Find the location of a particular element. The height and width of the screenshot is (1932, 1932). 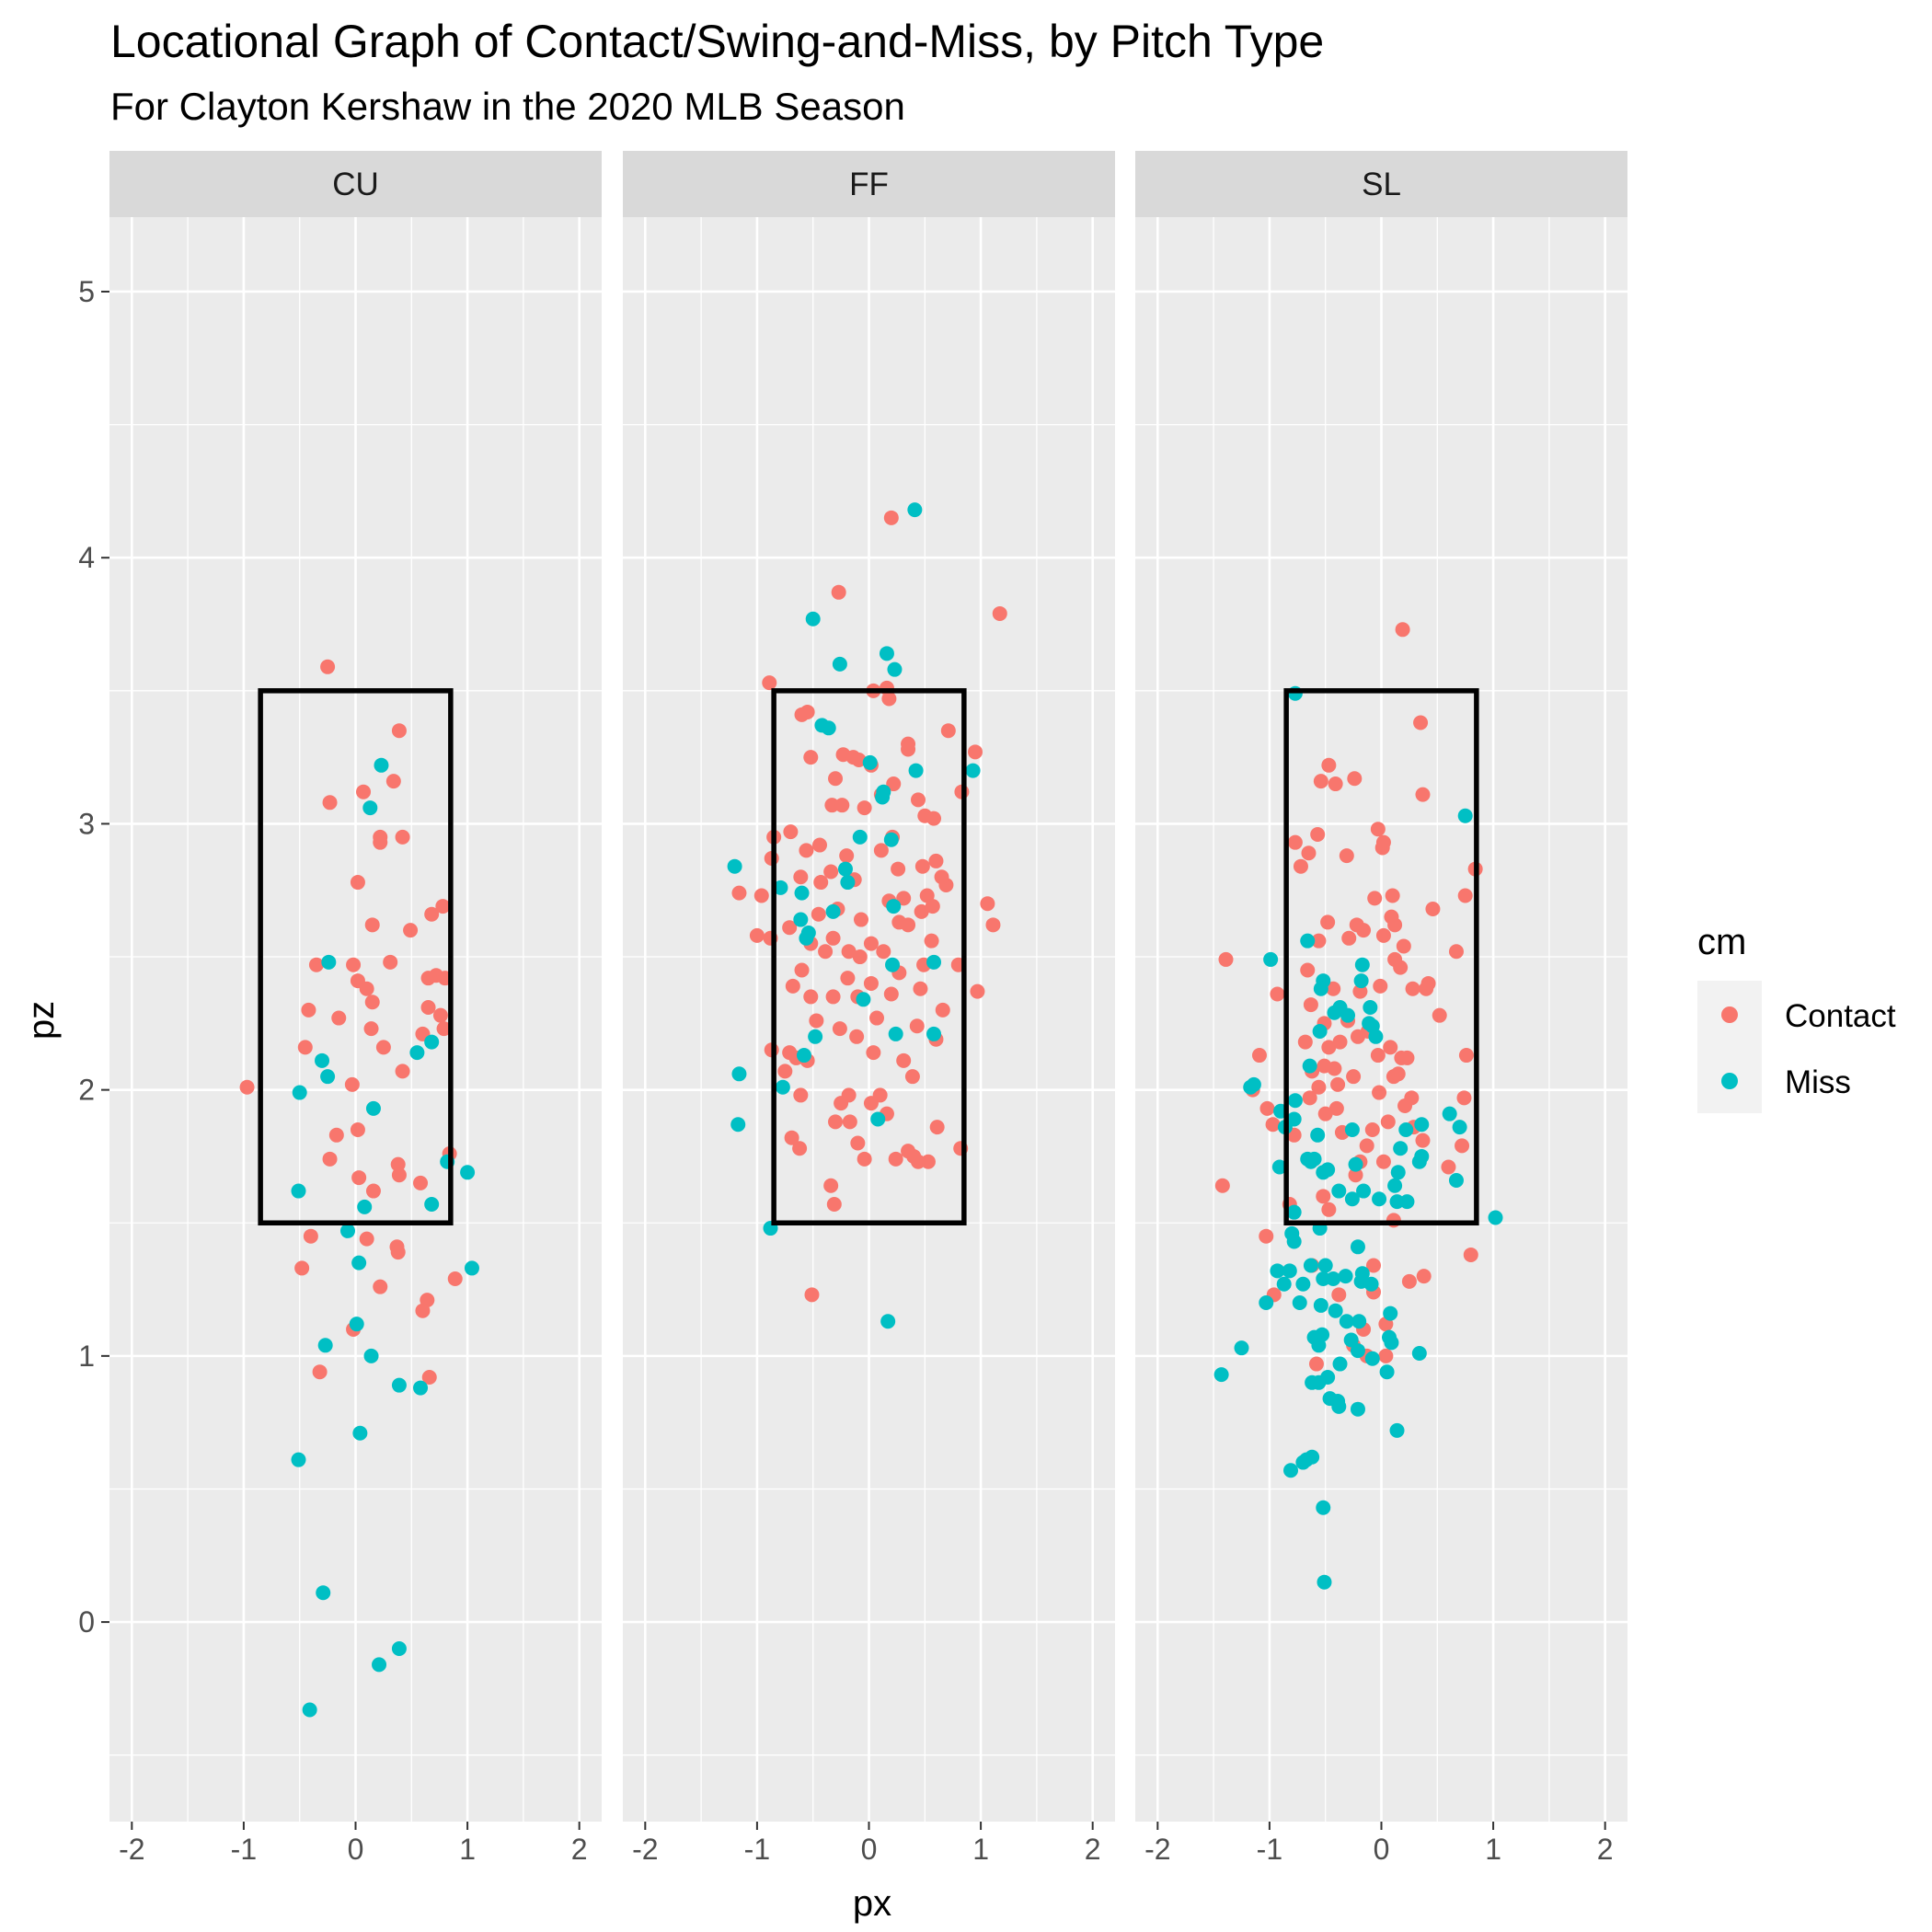

facet-strip-label-ff: FF is located at coordinates (869, 184).